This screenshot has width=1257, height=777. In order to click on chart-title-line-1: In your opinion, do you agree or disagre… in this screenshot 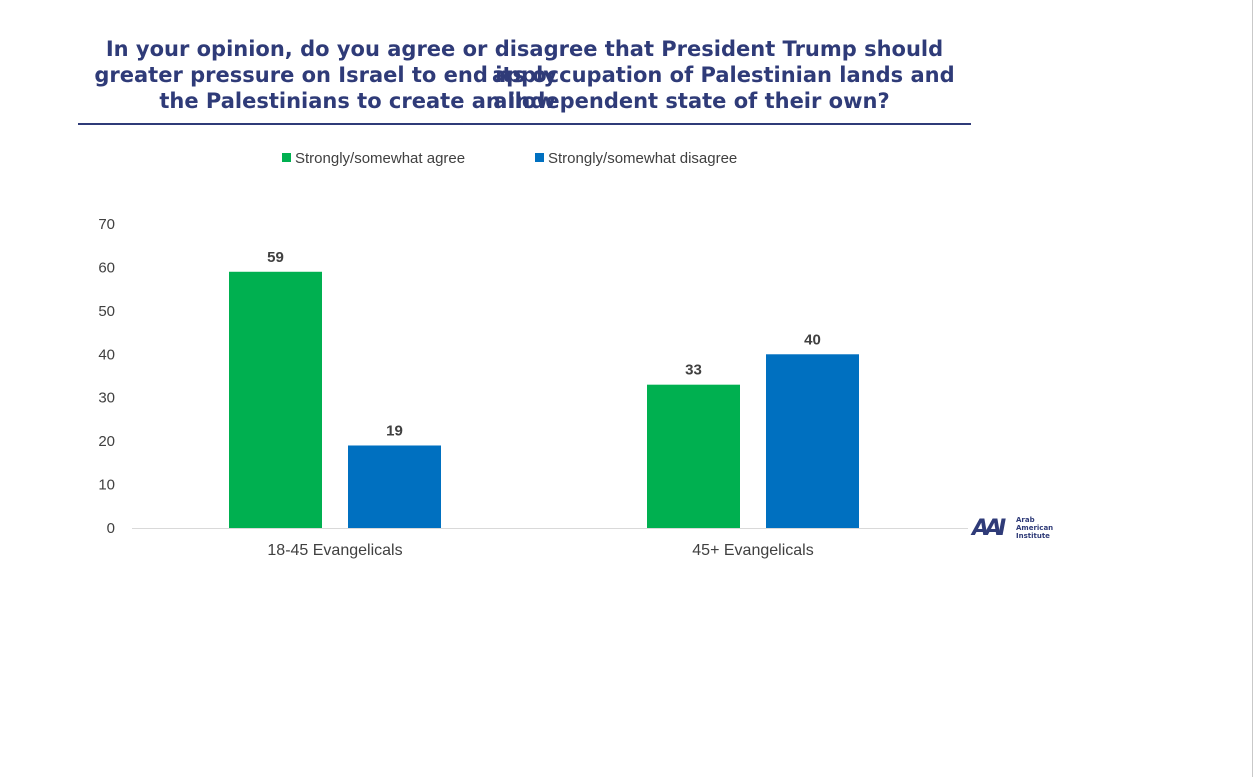, I will do `click(524, 62)`.